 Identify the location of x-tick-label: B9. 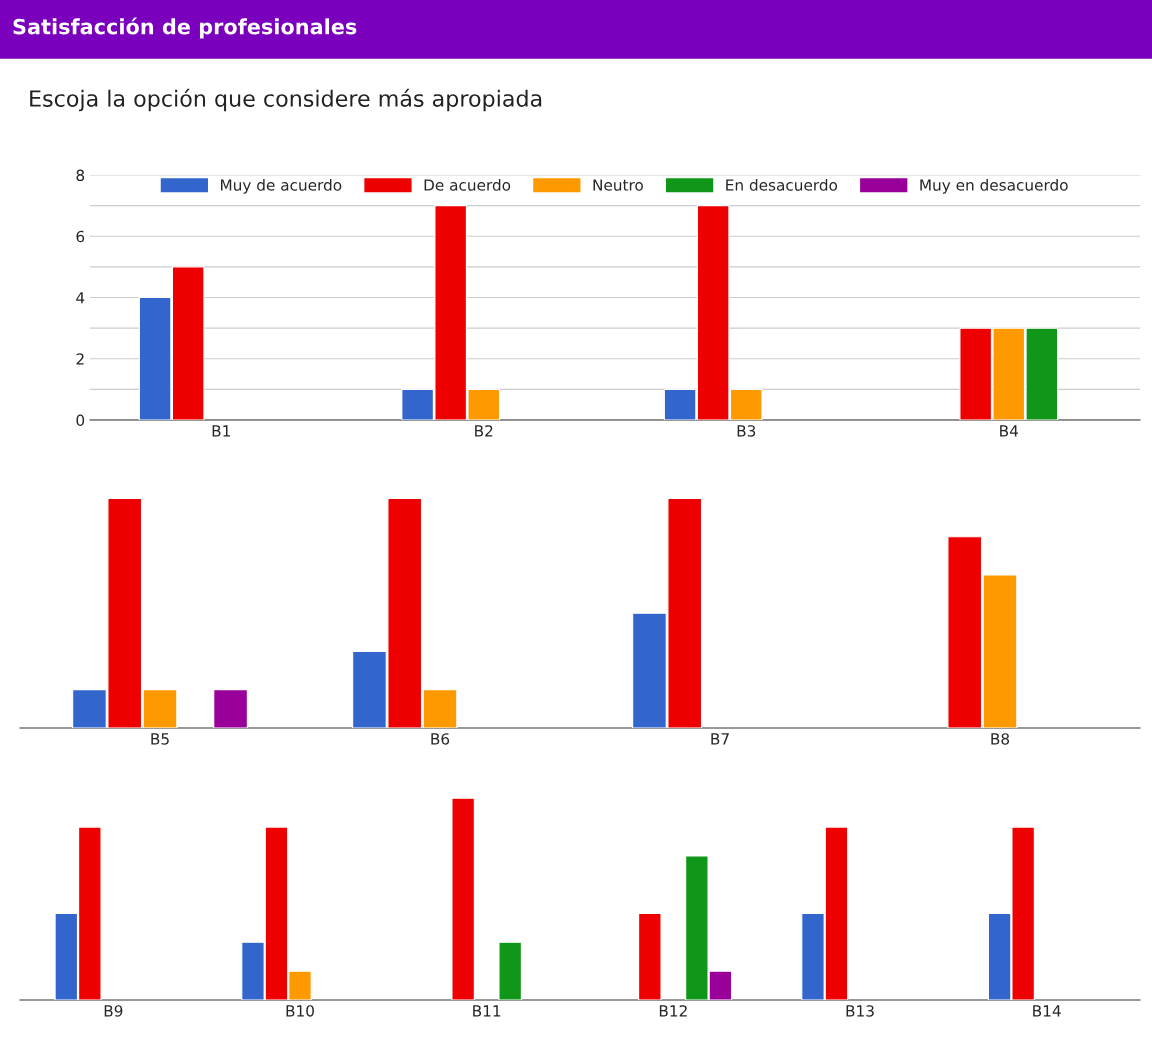
(113, 1011).